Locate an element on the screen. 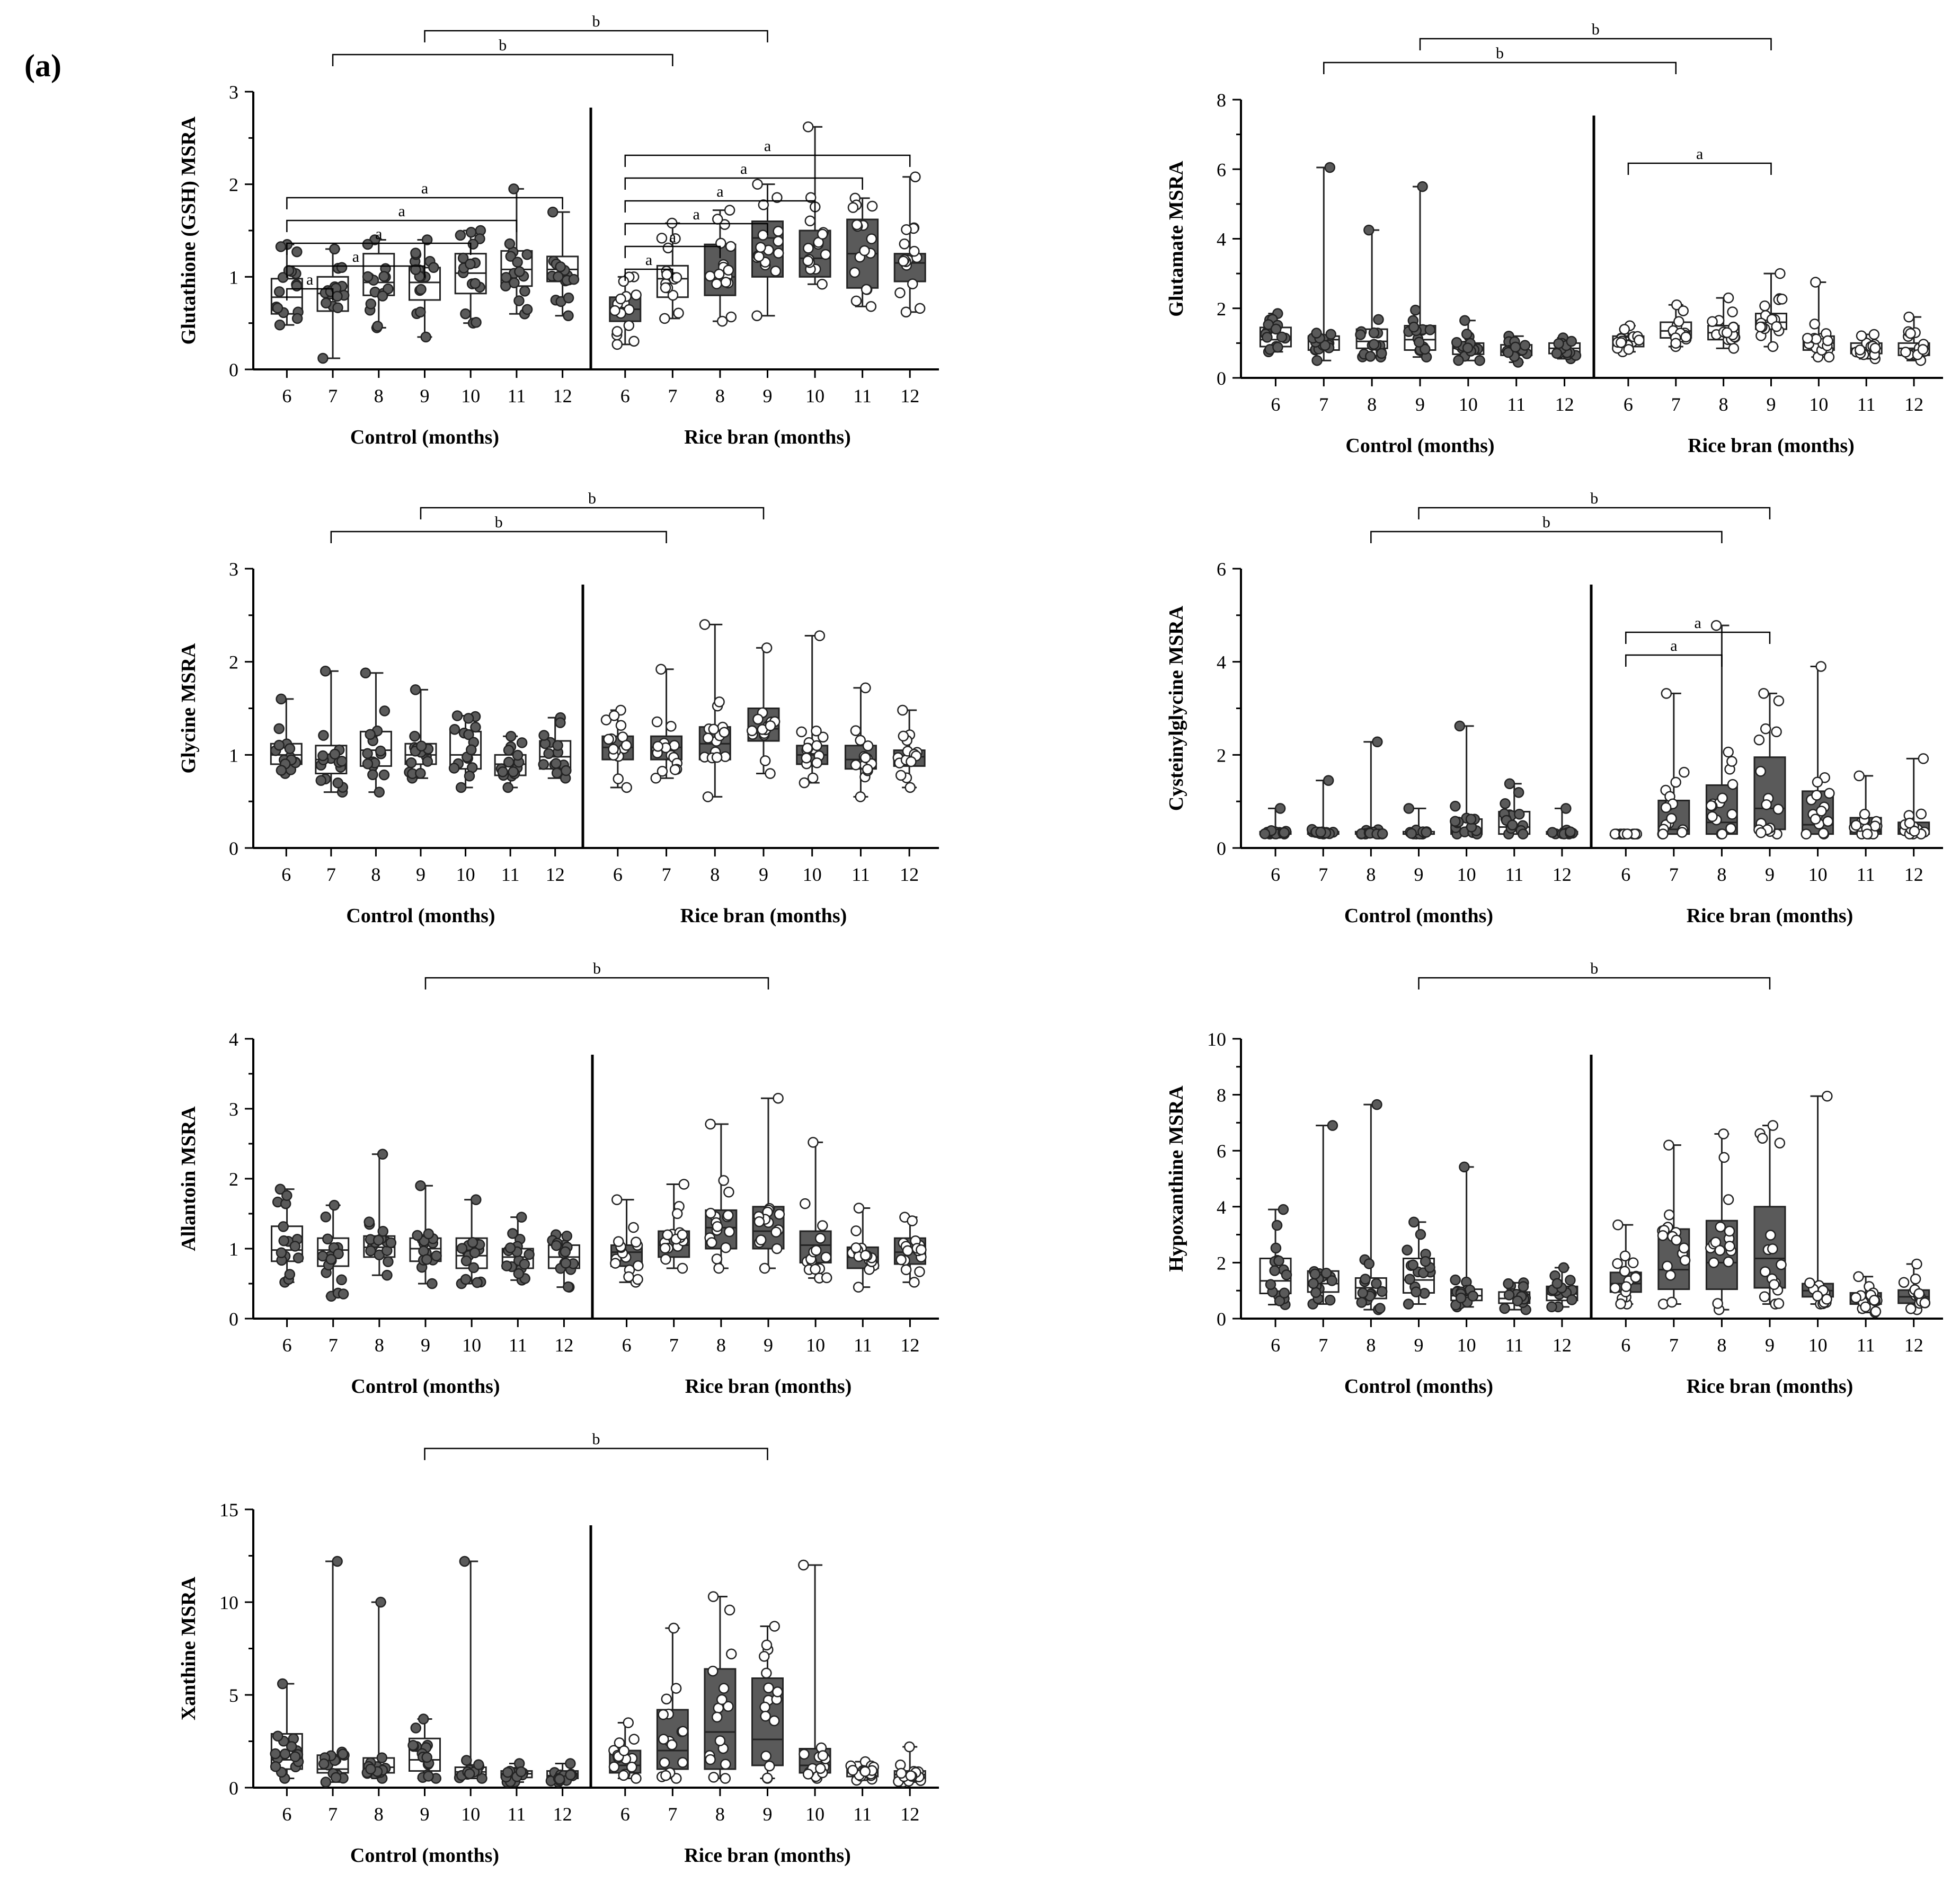 Image resolution: width=1960 pixels, height=1891 pixels. y-tick-label: 4 is located at coordinates (1221, 662).